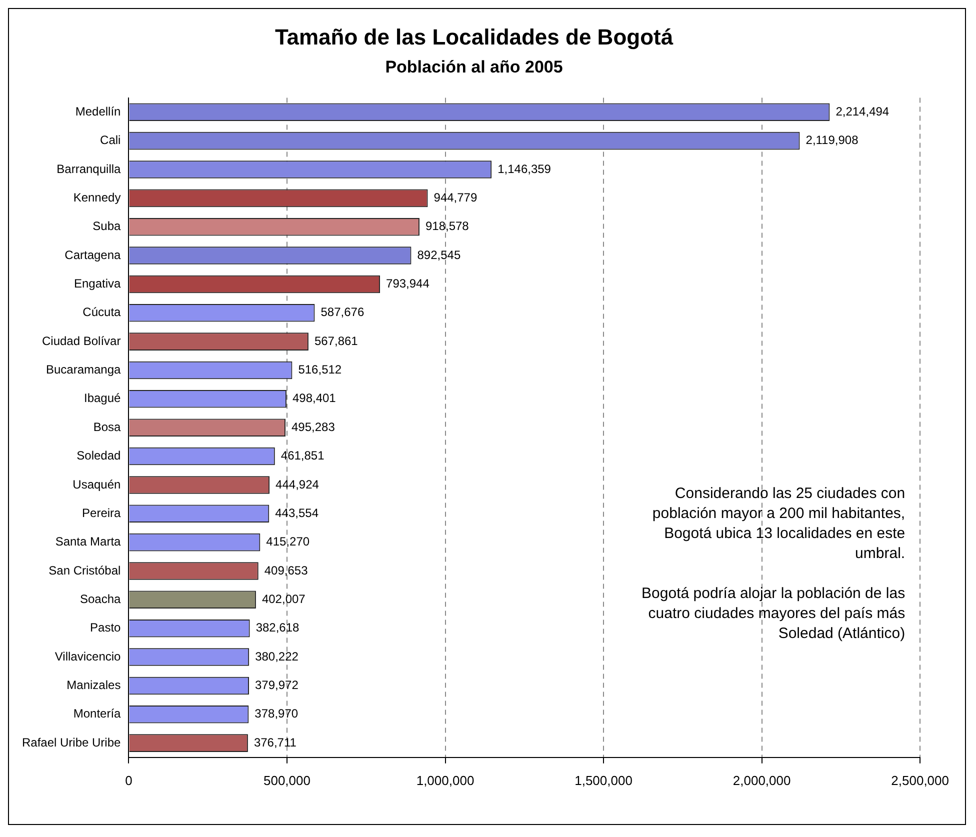  Describe the element at coordinates (286, 570) in the screenshot. I see `data-label: 409,653` at that location.